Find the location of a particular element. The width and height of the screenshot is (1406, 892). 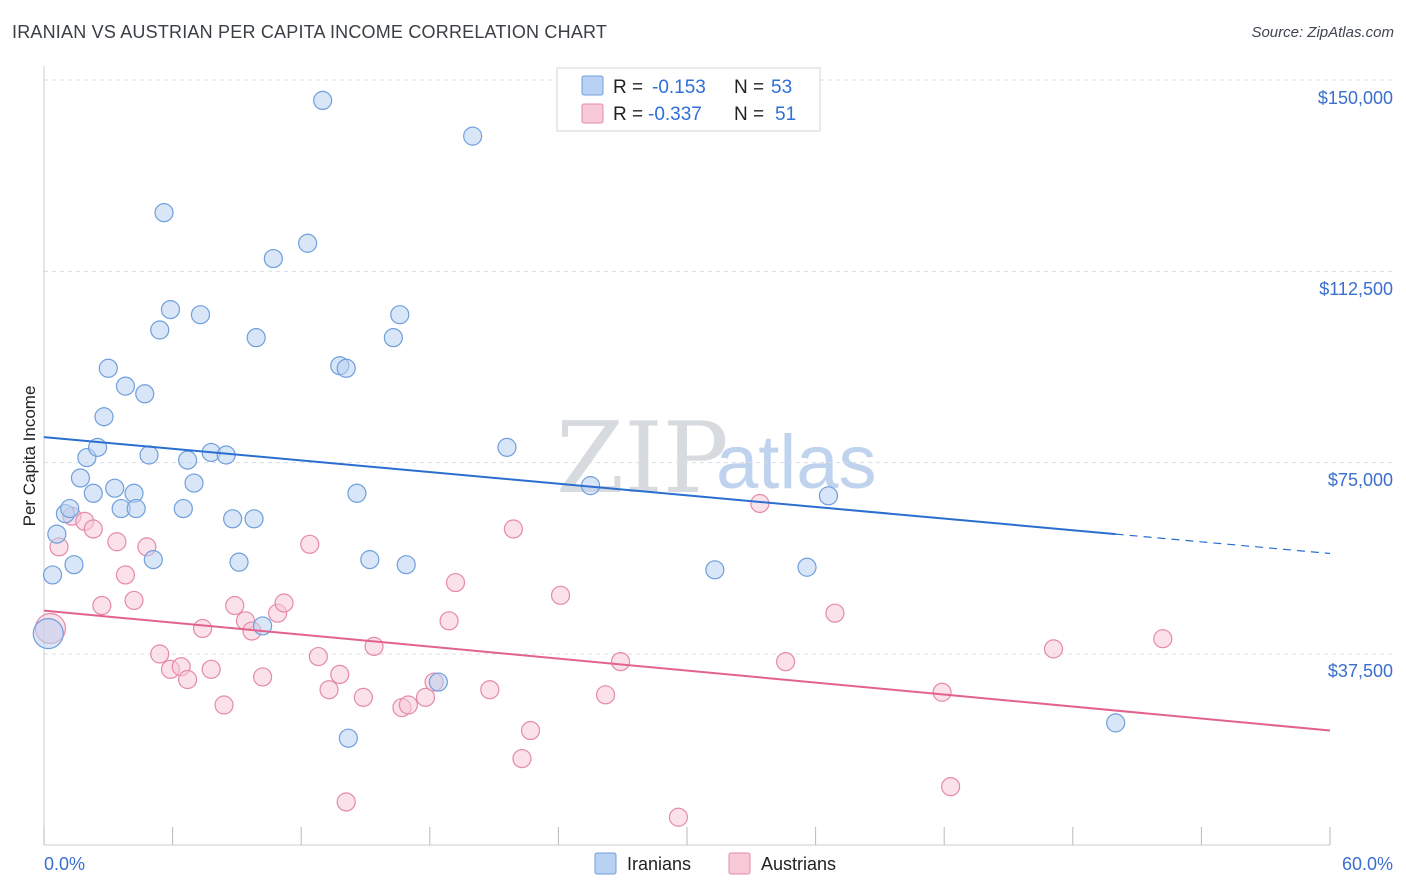

x-tick-label-max: 60.0% is located at coordinates (1367, 864).